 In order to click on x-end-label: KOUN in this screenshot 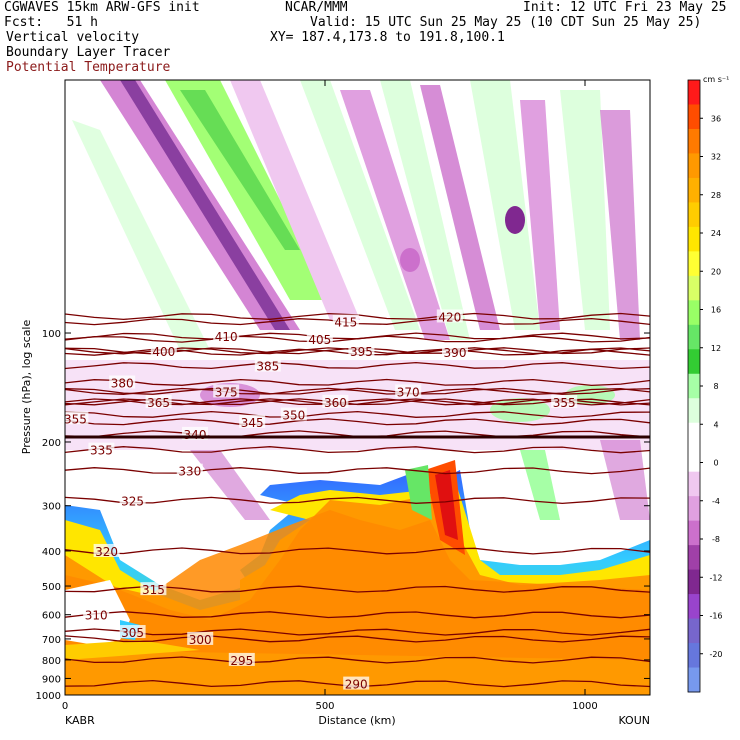, I will do `click(634, 720)`.